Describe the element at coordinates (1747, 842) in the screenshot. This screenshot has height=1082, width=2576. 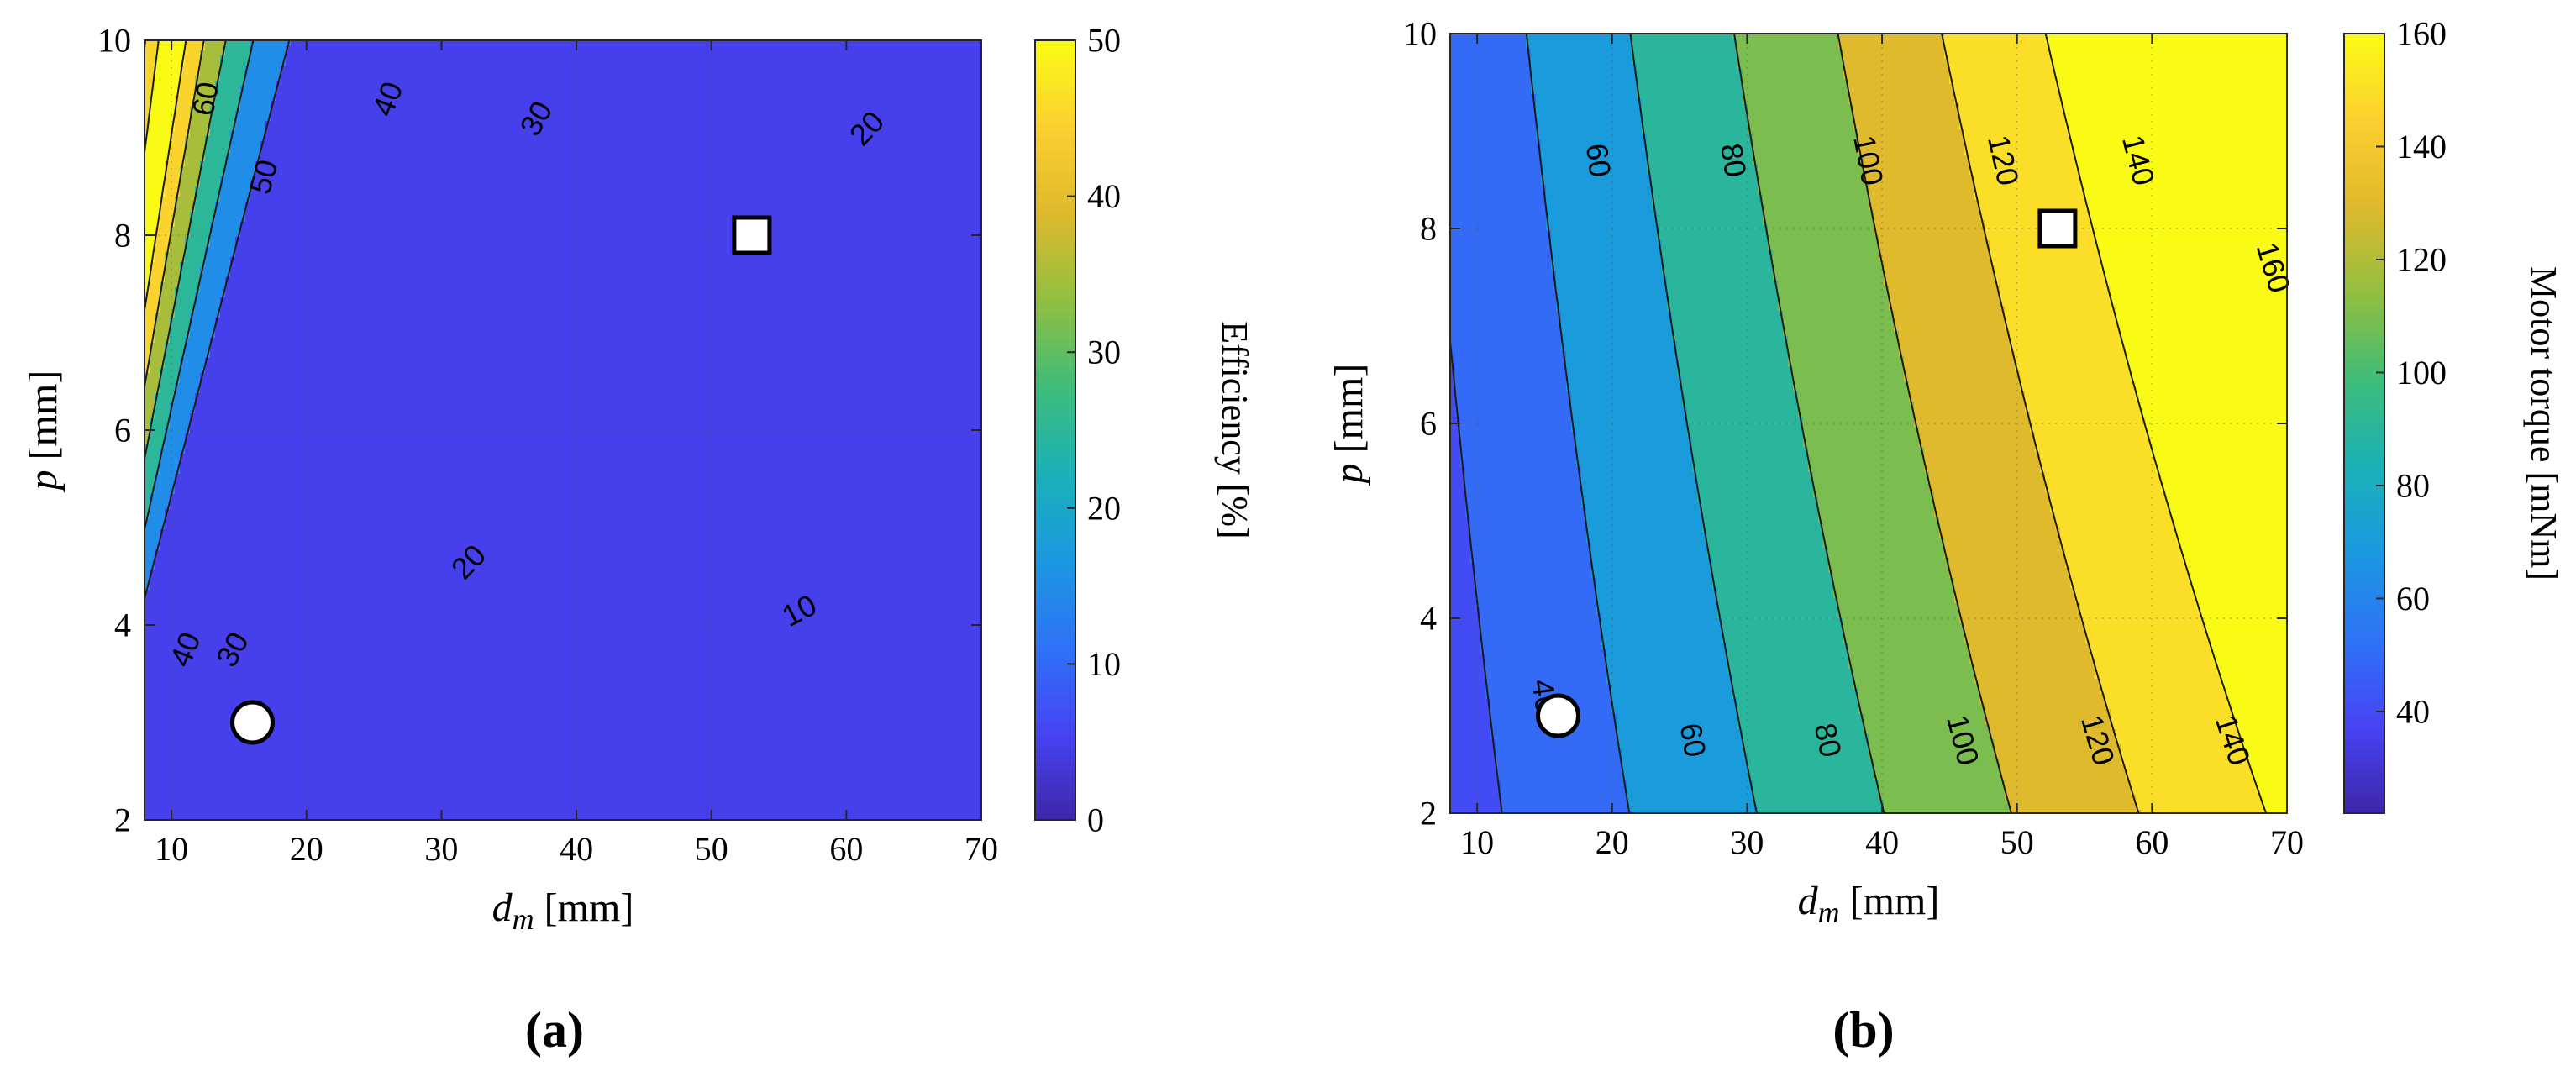
I see `x-tick-label: 30` at that location.